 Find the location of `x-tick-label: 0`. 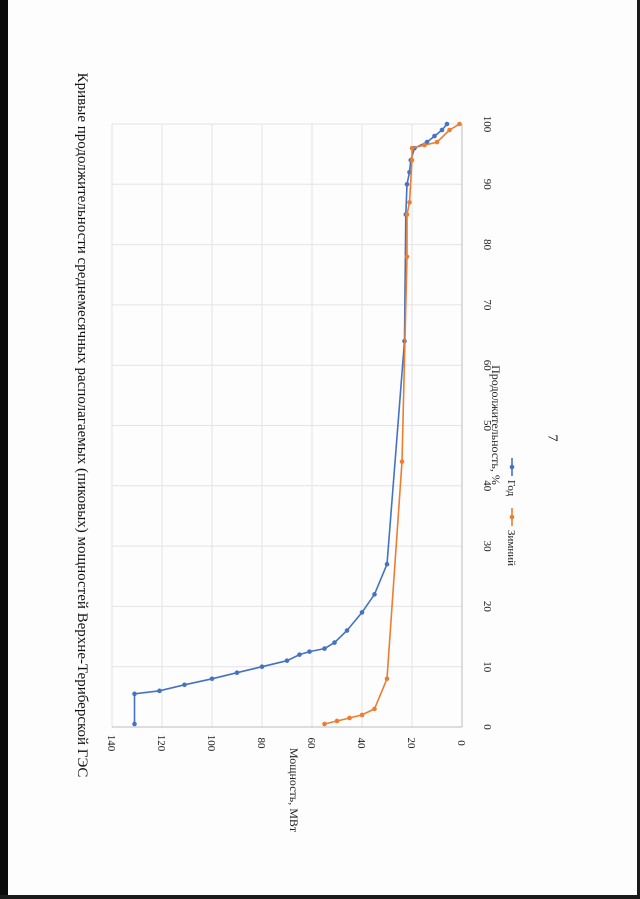

x-tick-label: 0 is located at coordinates (487, 727).